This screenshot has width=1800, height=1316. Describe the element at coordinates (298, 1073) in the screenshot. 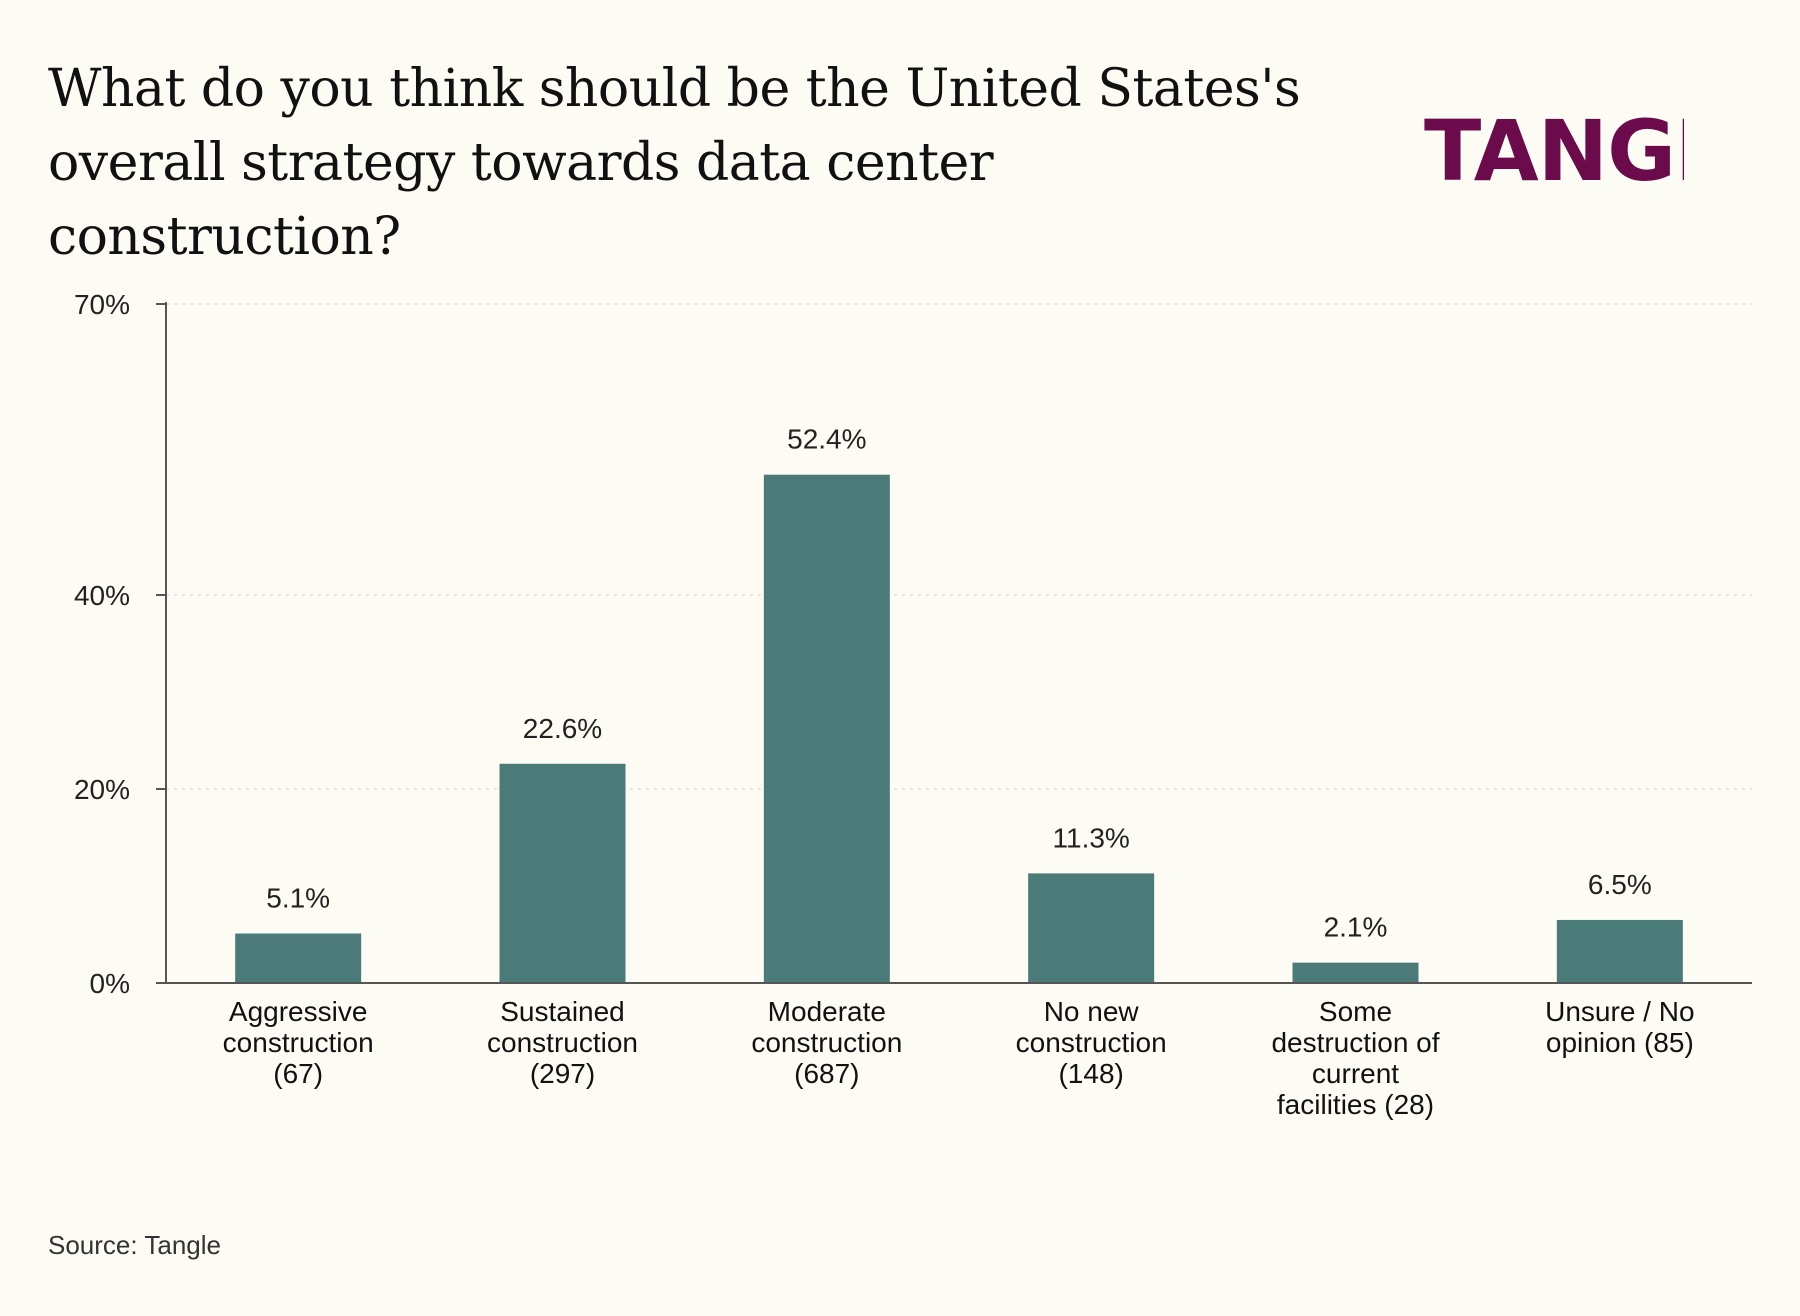

I see `category-label-0-line-2: (67)` at that location.